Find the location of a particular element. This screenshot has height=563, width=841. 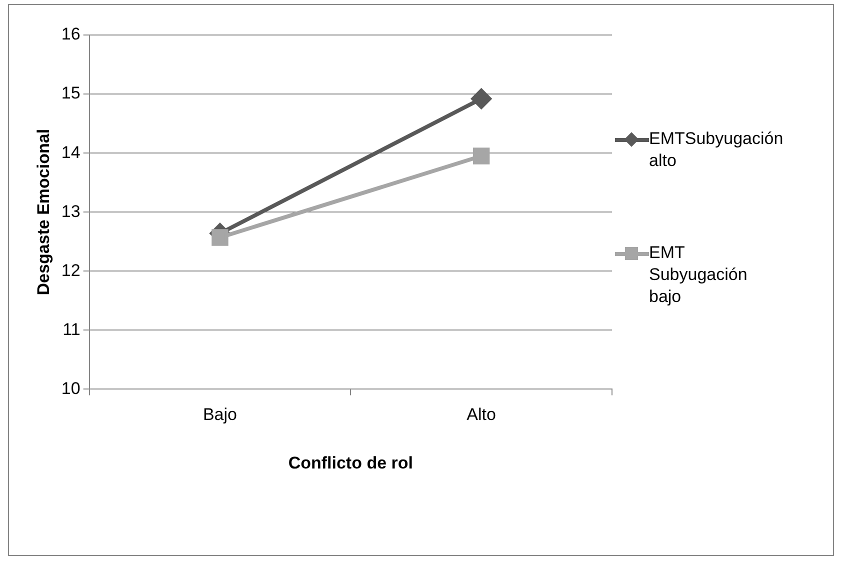

y-tick-label: 14 is located at coordinates (70, 152).